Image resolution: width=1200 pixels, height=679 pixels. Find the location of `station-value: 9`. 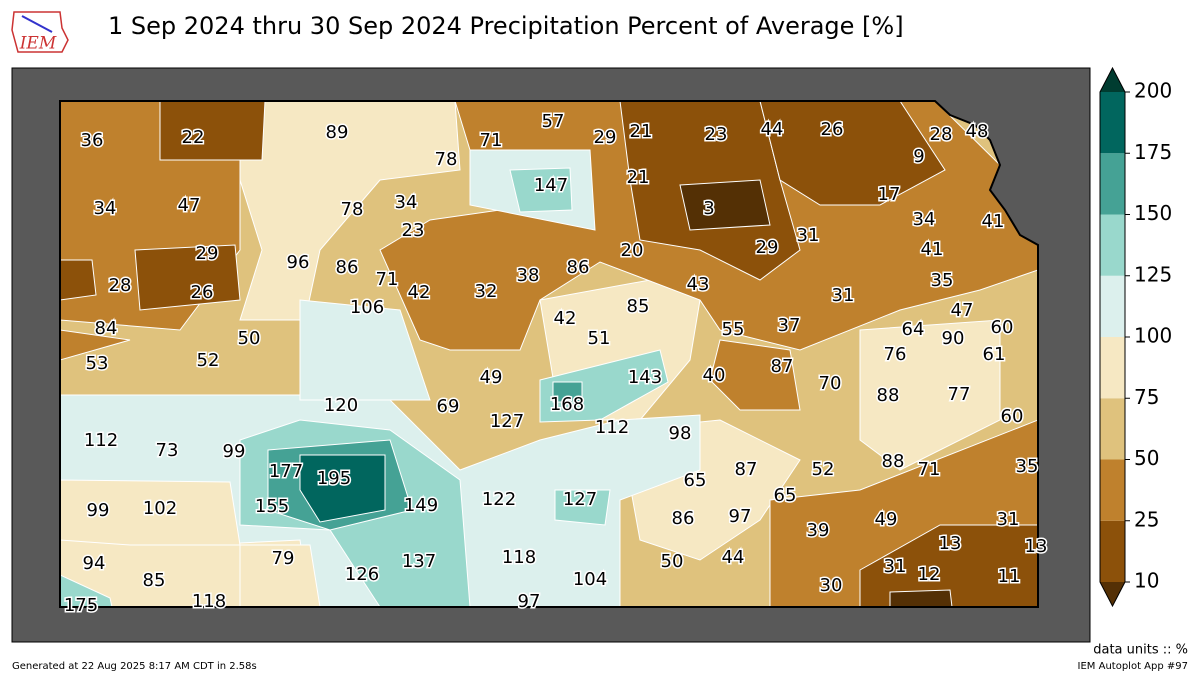

station-value: 9 is located at coordinates (918, 156).